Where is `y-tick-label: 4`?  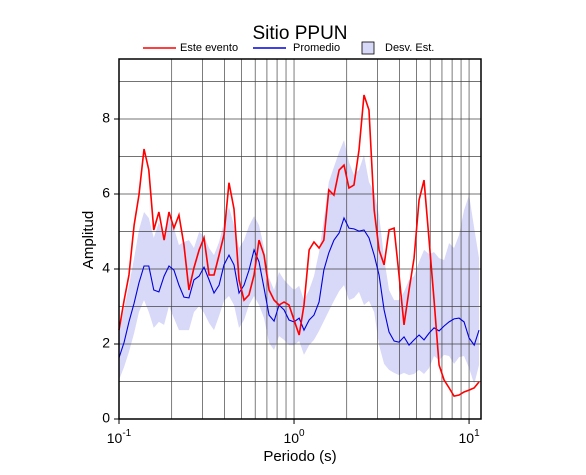
y-tick-label: 4 is located at coordinates (106, 268).